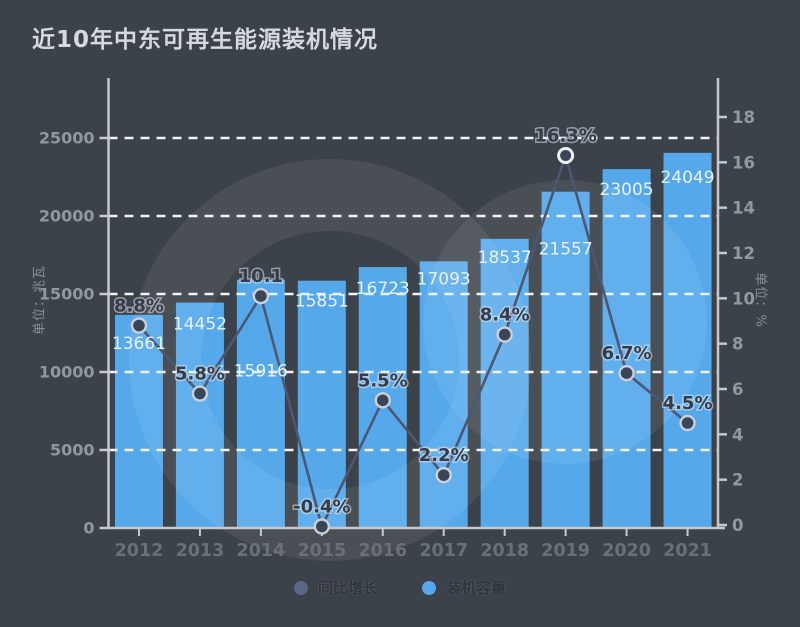  I want to click on bar-label-2019: 21557, so click(566, 250).